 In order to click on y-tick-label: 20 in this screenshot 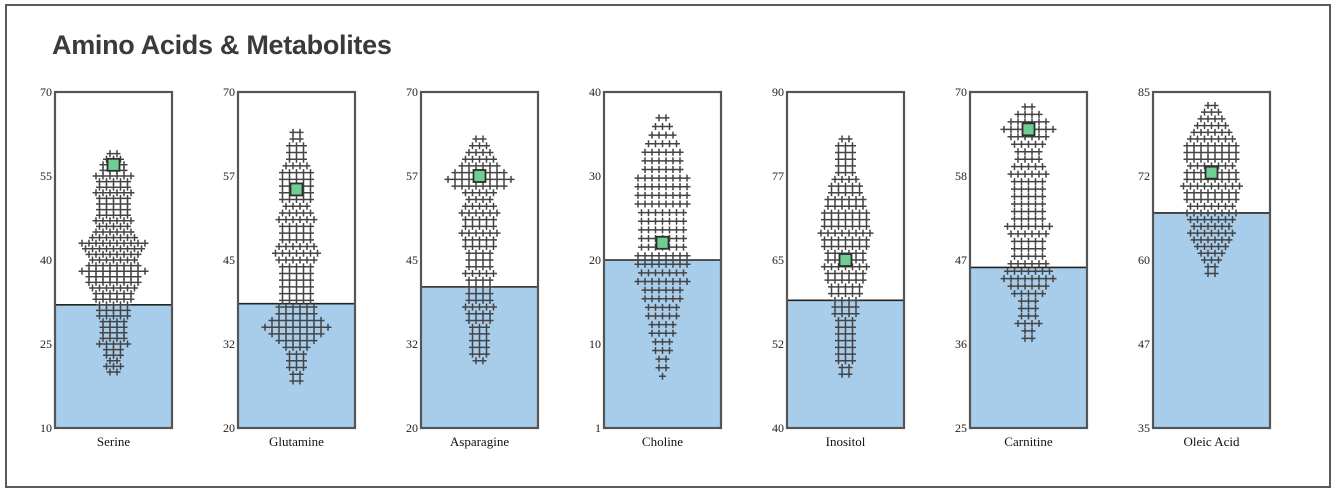, I will do `click(412, 428)`.